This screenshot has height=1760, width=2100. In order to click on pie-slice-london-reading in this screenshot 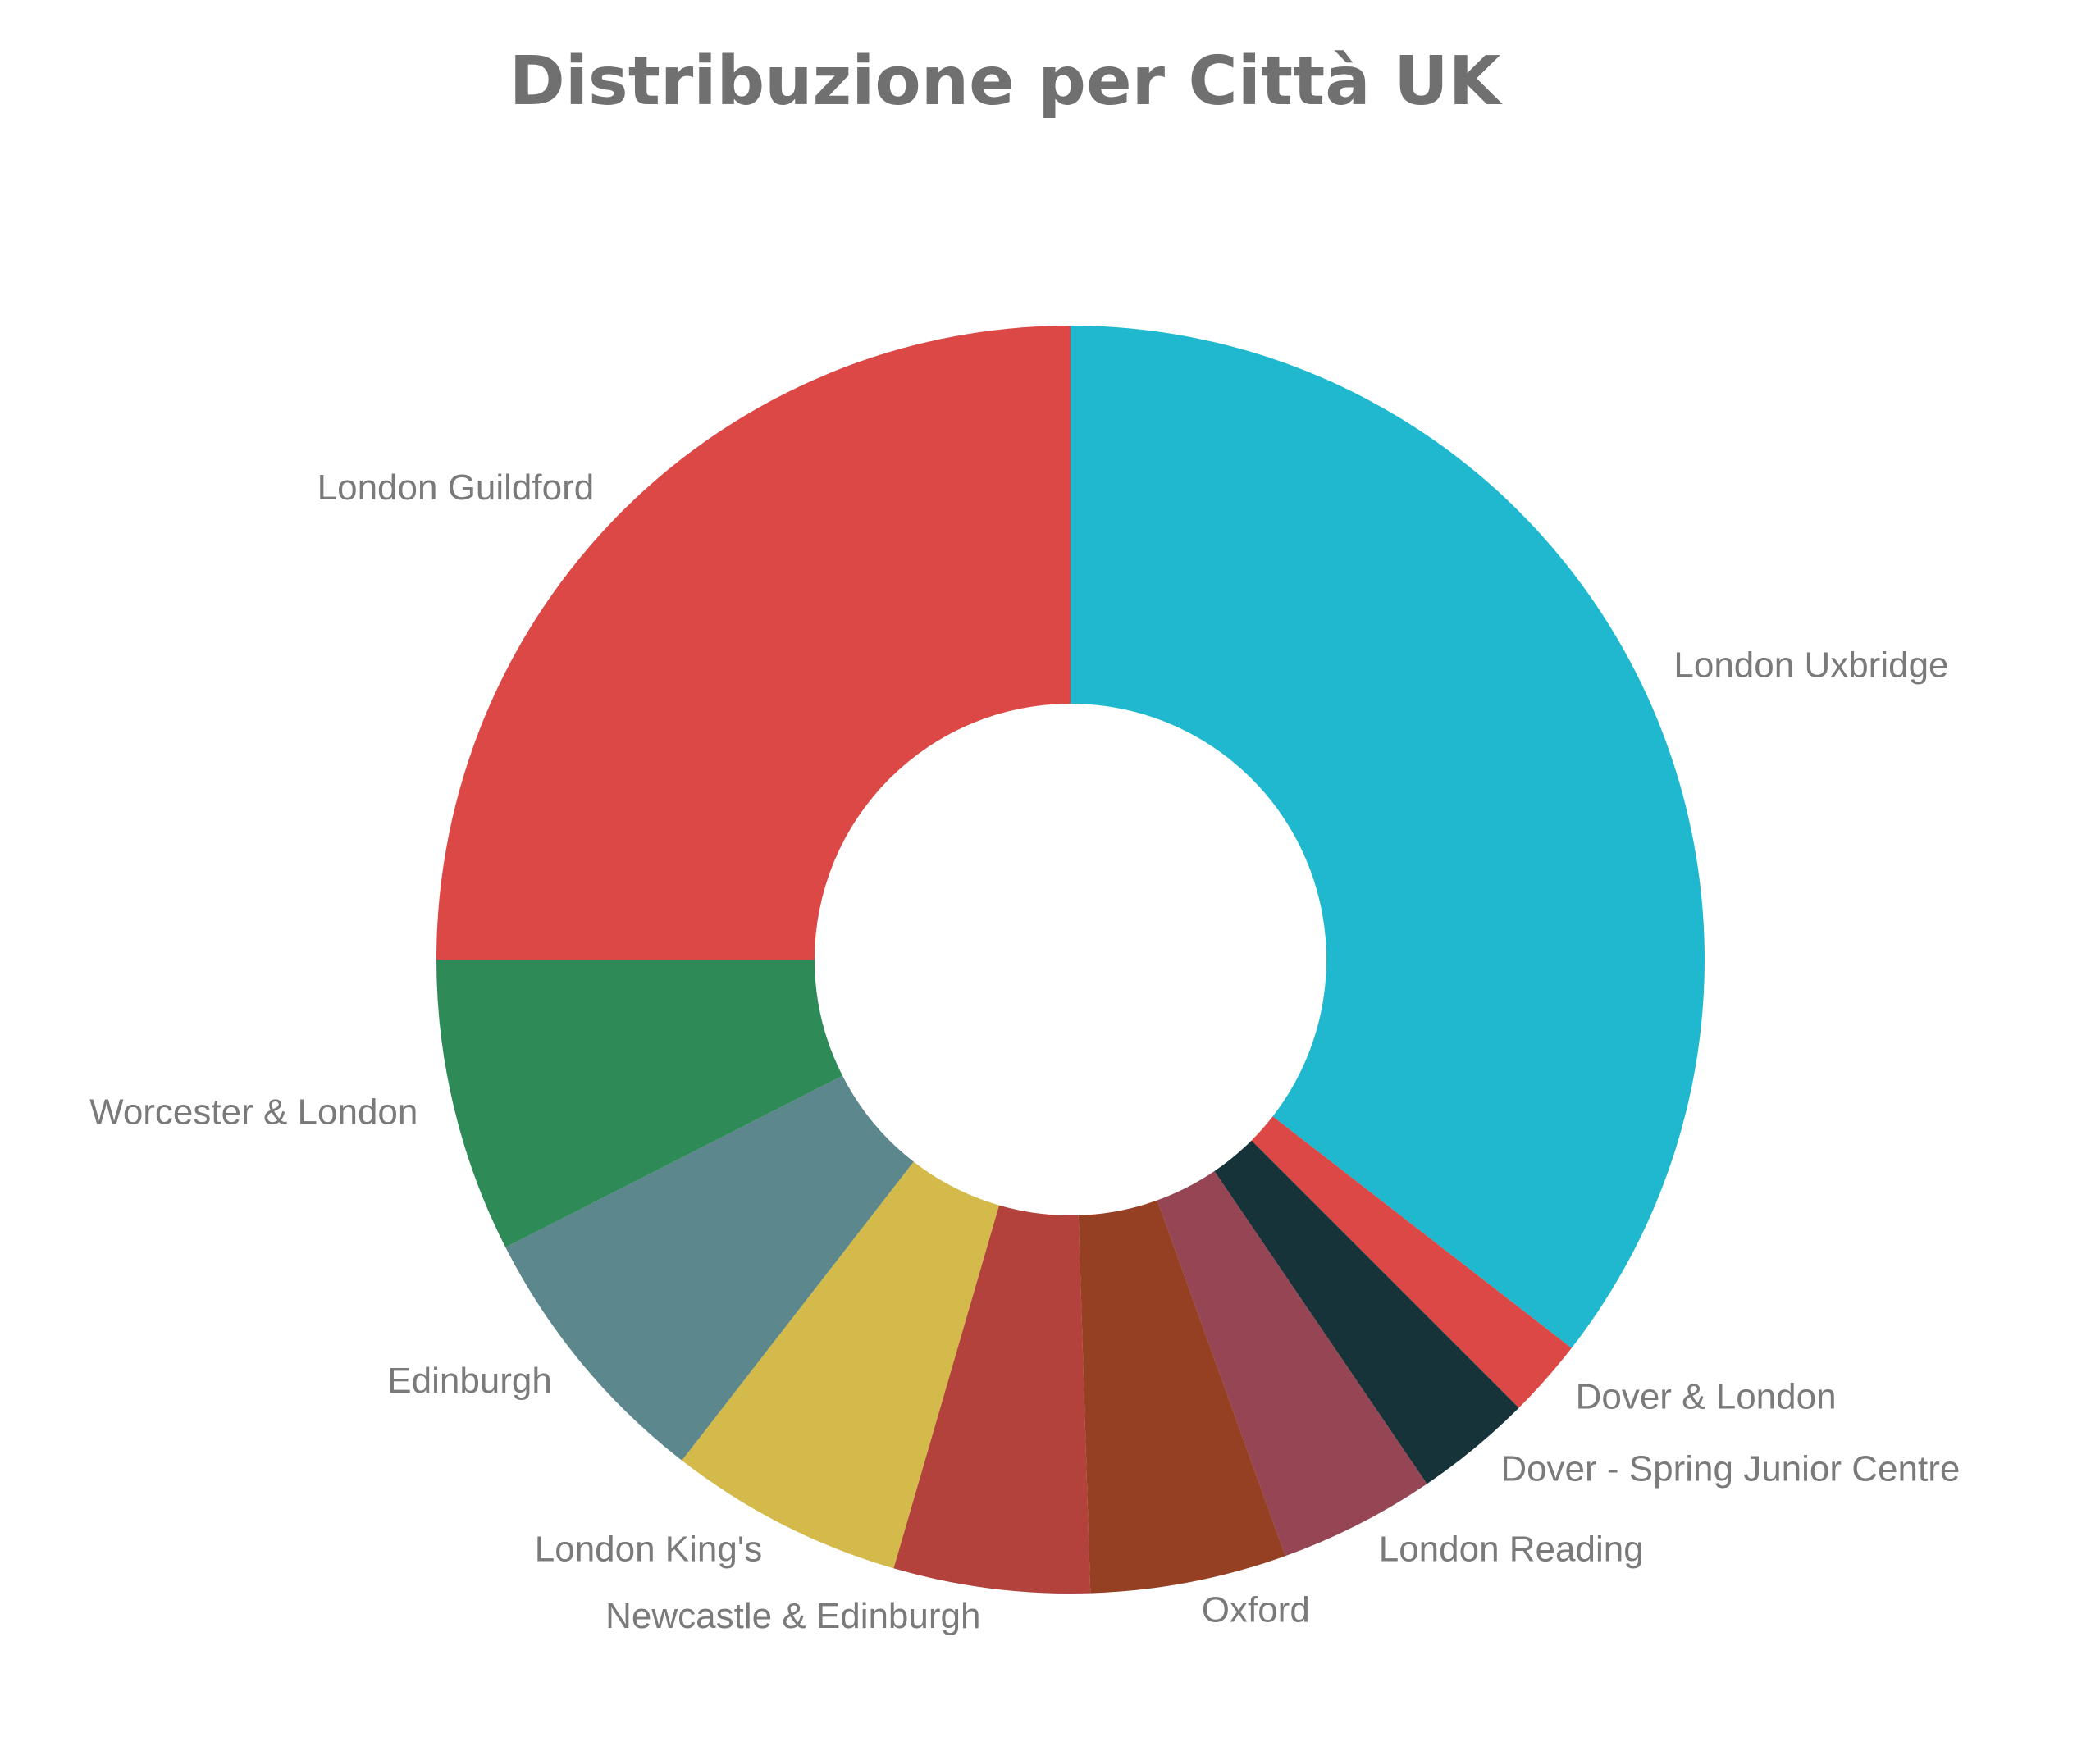, I will do `click(1292, 1364)`.